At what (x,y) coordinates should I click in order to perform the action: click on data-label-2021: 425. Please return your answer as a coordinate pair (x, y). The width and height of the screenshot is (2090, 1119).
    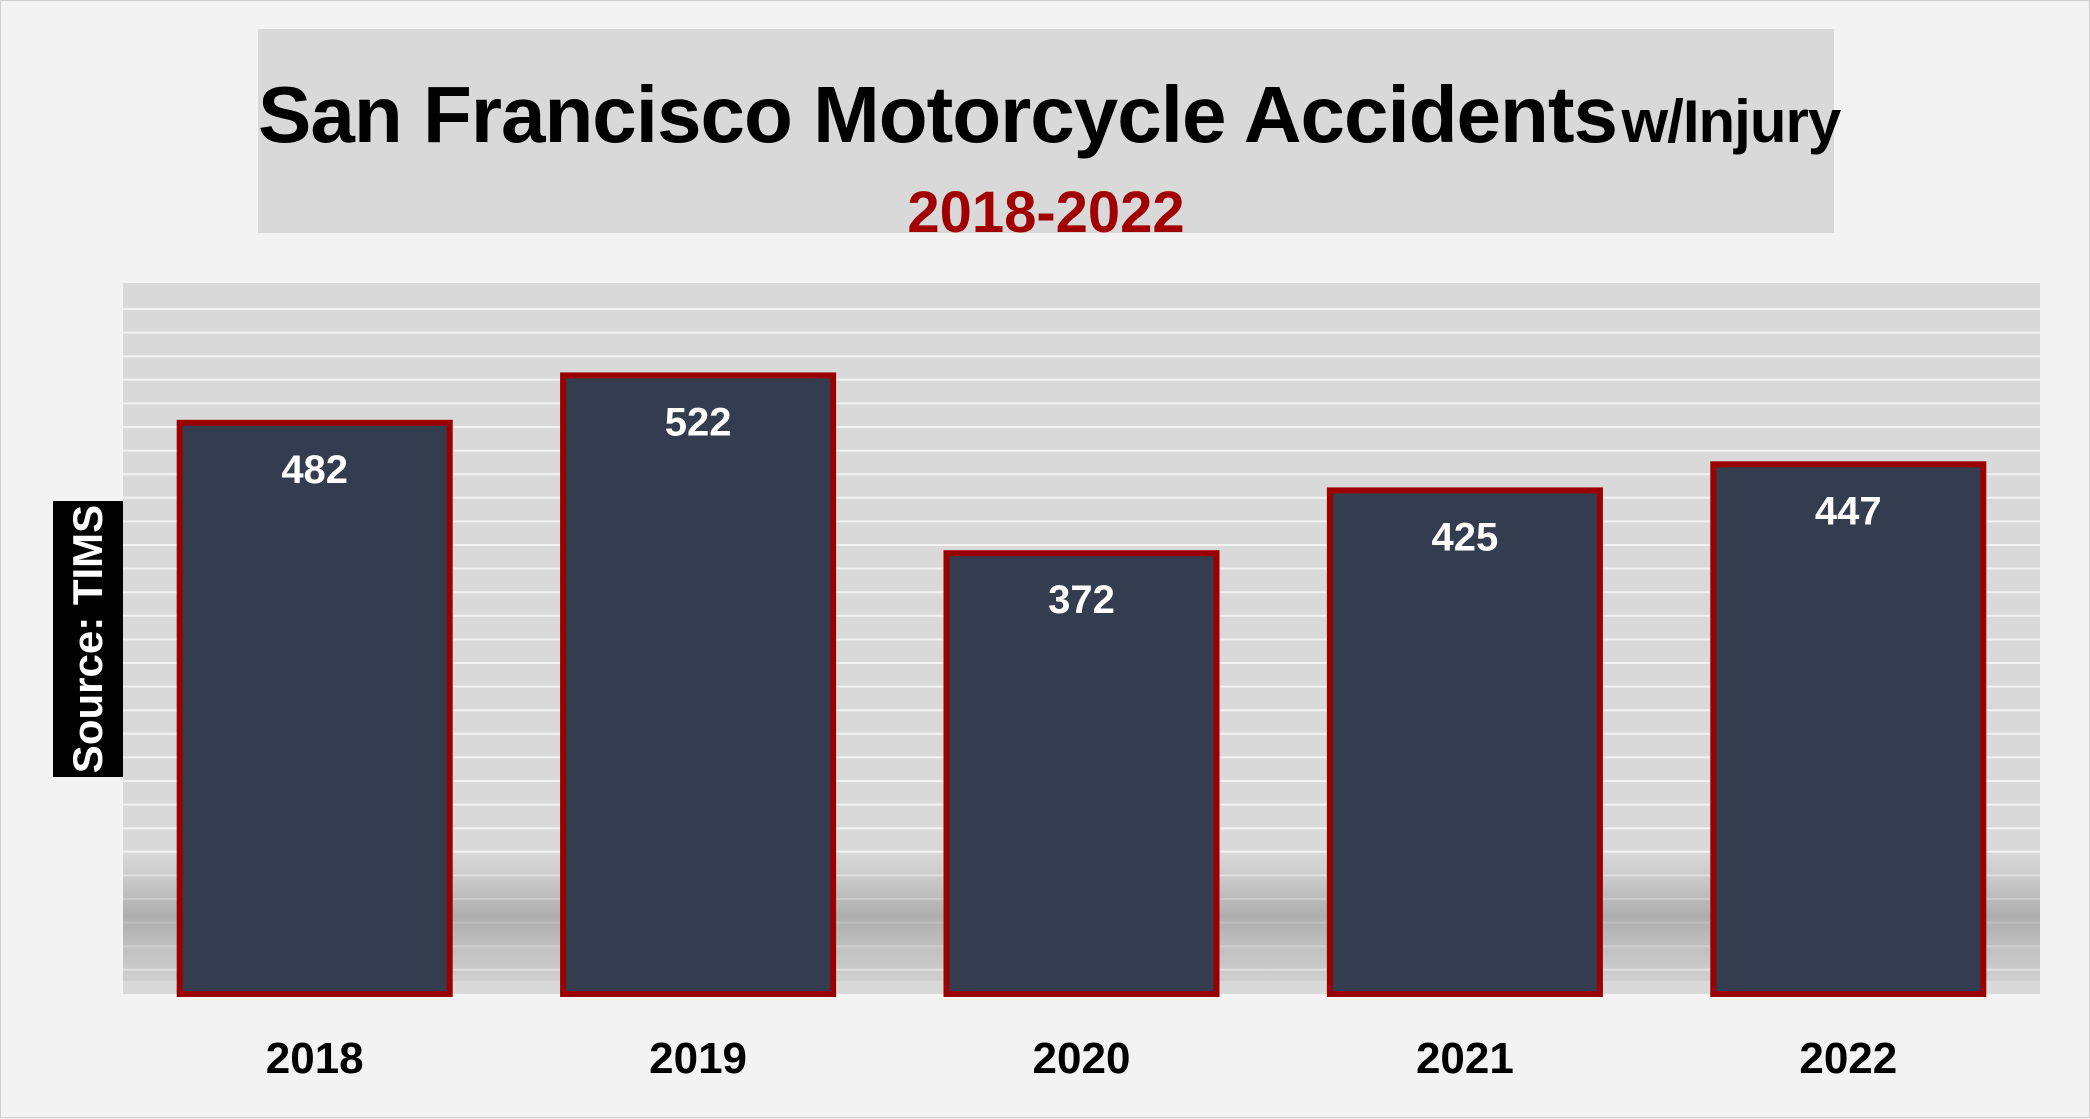
    Looking at the image, I should click on (1465, 537).